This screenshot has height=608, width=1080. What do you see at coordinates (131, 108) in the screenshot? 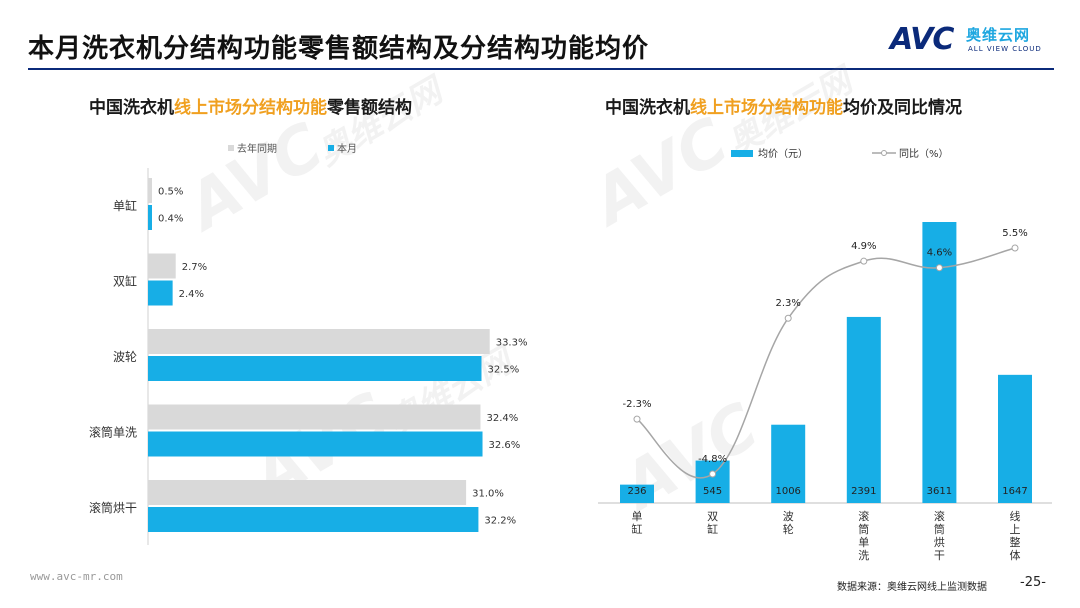
I see `left-title-part-1: 中国洗衣机` at bounding box center [131, 108].